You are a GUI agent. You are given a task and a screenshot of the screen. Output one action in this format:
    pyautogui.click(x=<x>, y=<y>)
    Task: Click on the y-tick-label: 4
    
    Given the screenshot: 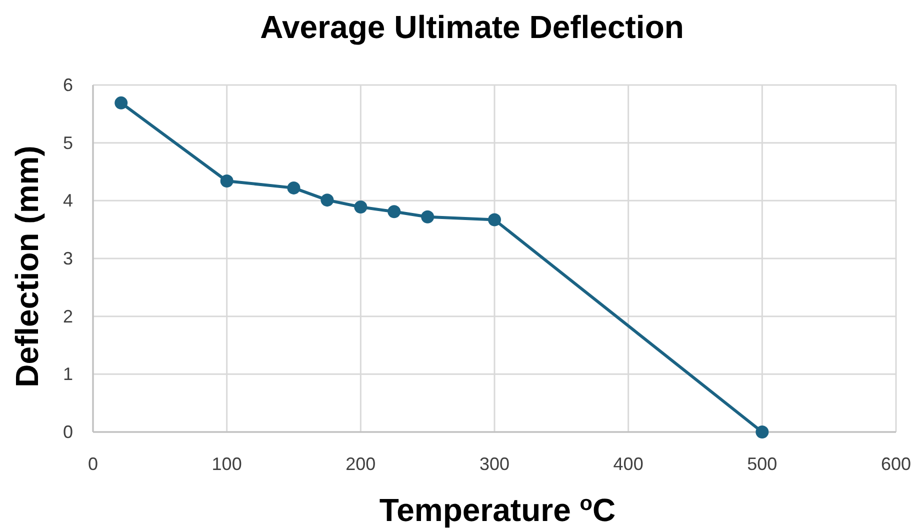 What is the action you would take?
    pyautogui.click(x=67, y=200)
    